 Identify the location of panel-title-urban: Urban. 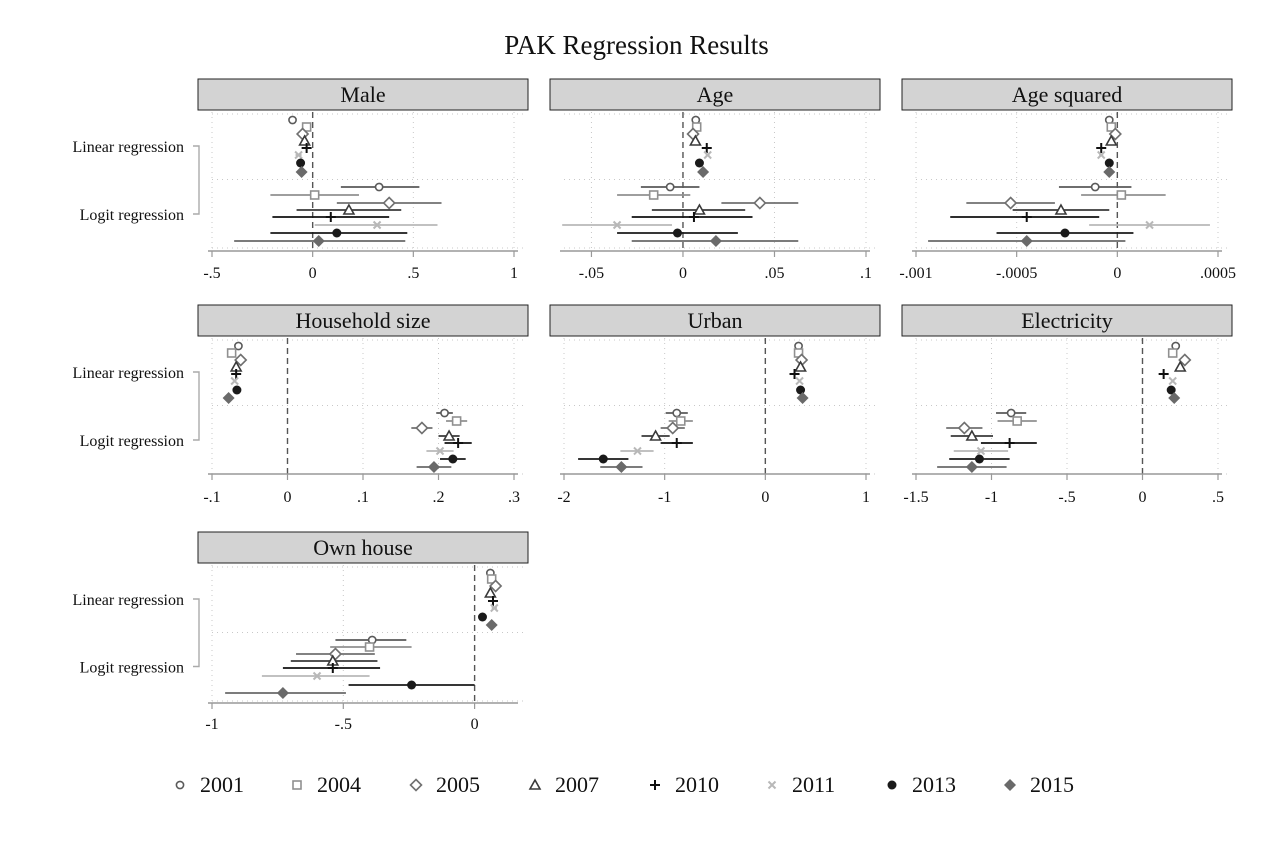
(715, 320).